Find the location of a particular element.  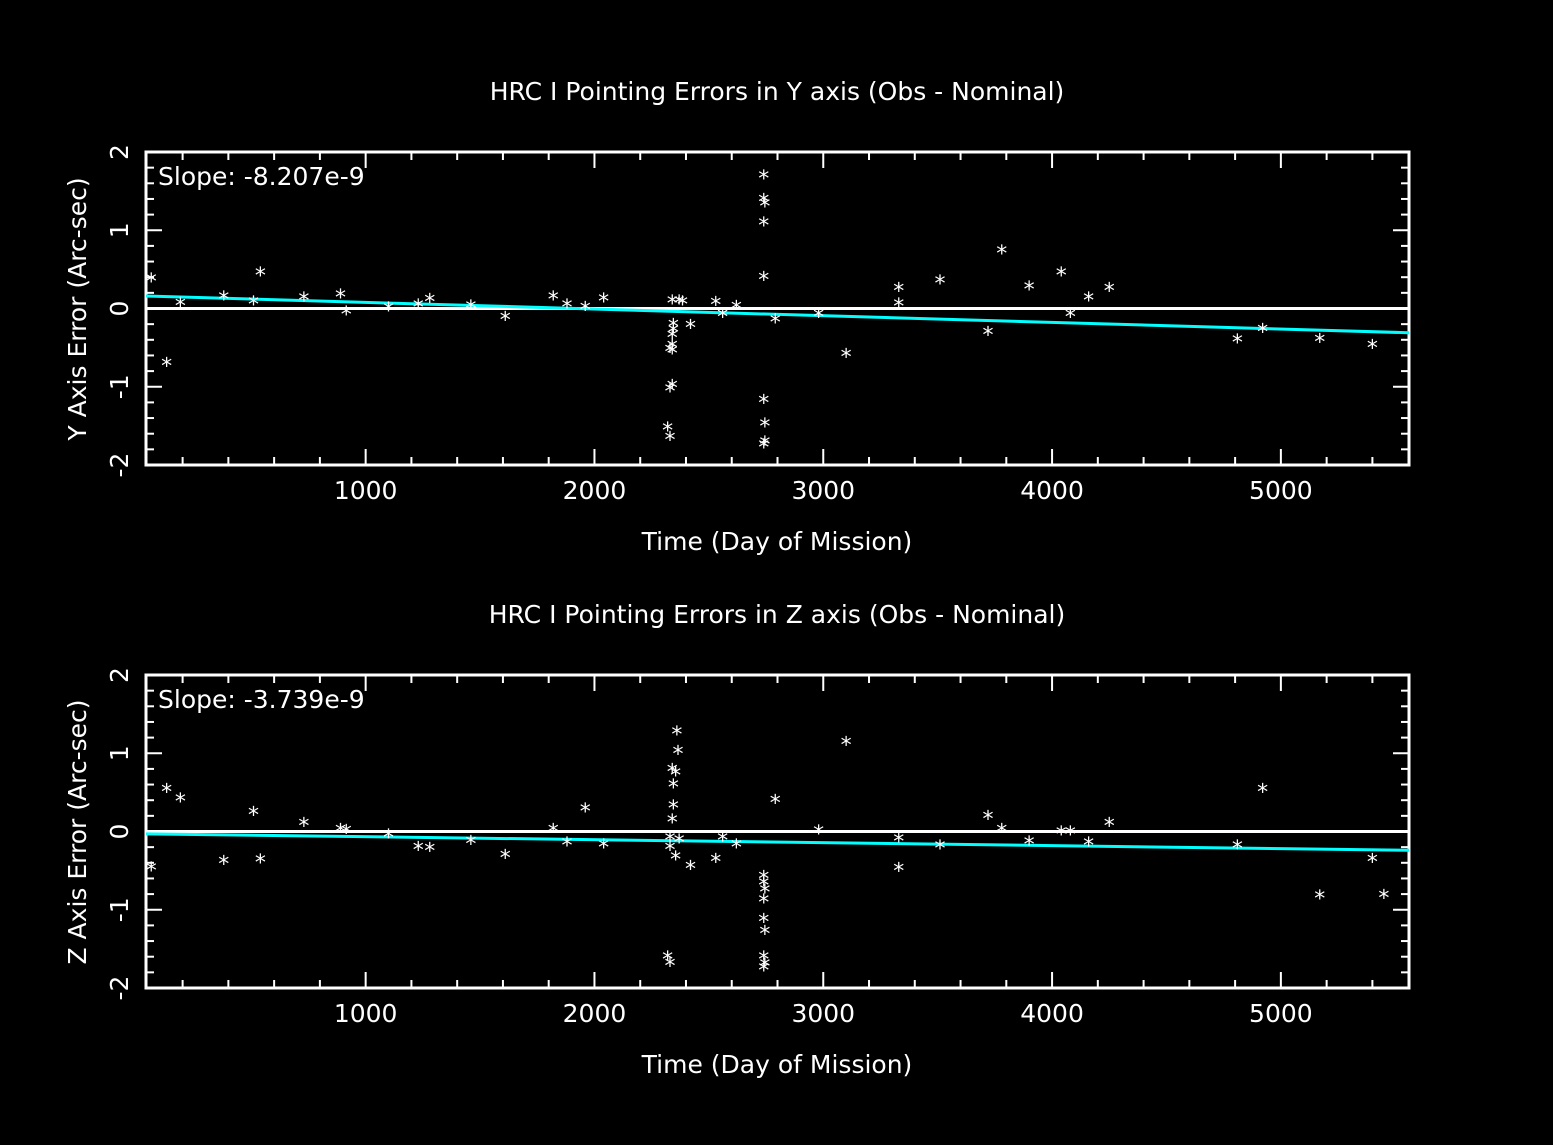

y-fit-line is located at coordinates (777, 314).